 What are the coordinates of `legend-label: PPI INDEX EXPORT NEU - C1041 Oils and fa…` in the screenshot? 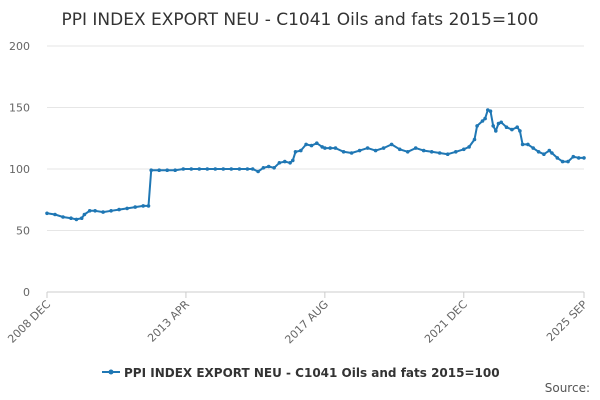 It's located at (312, 373).